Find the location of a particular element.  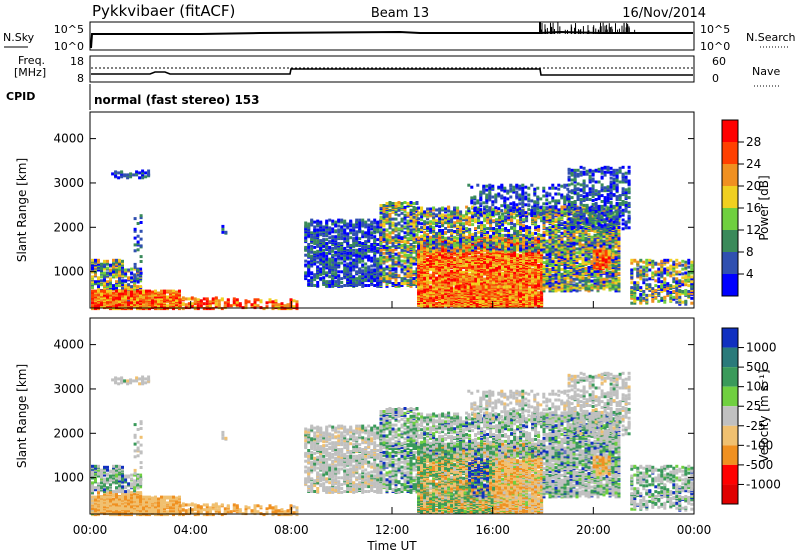

cpid-panel: CPID normal (fast stereo) 153 is located at coordinates (133, 97).